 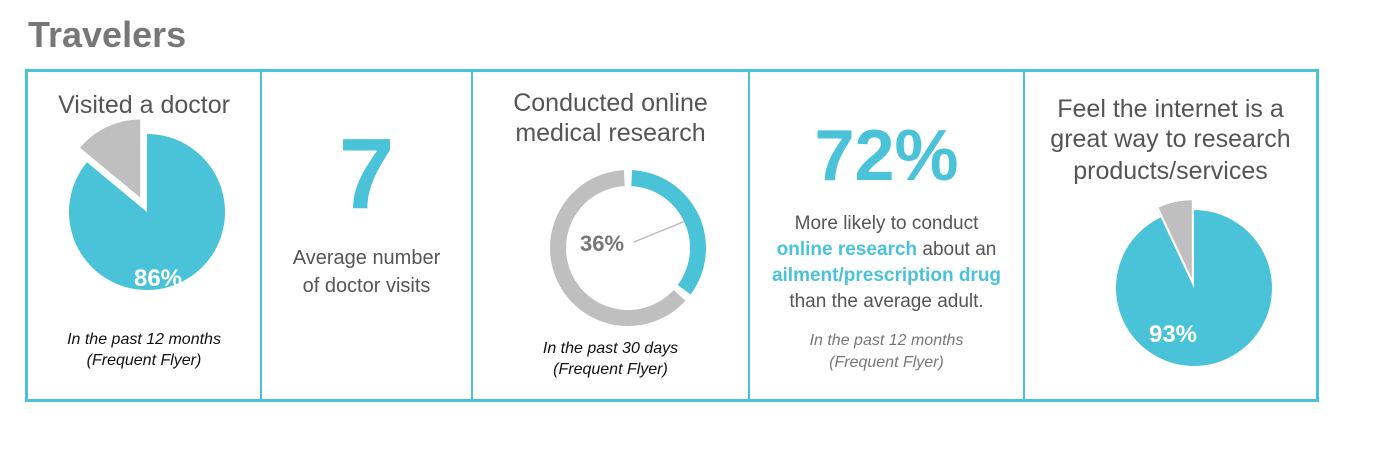 I want to click on leader-line, so click(x=659, y=231).